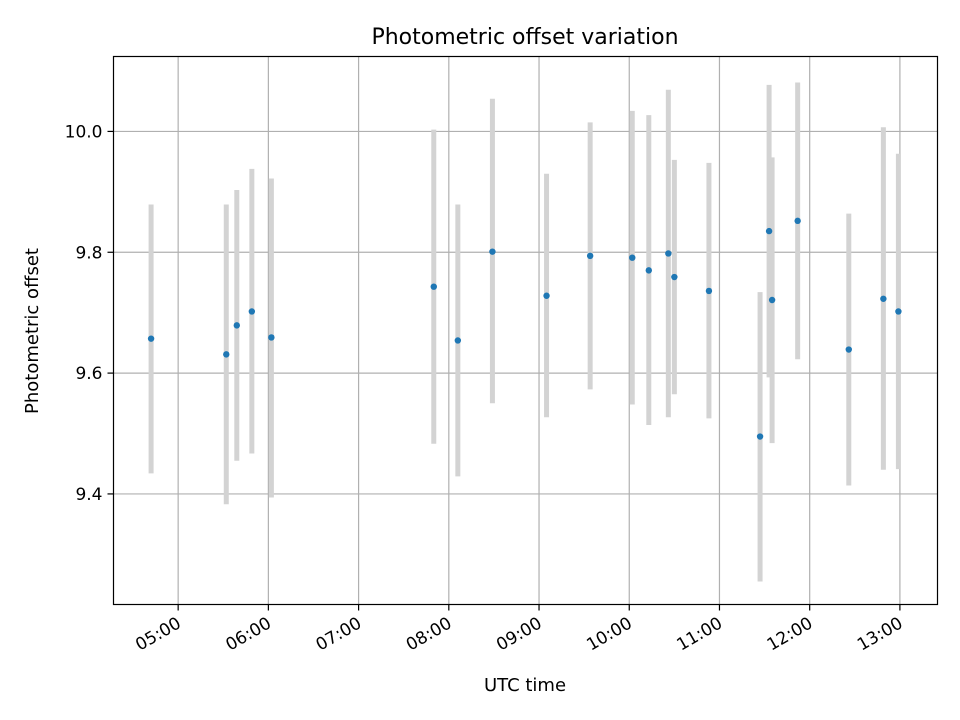  Describe the element at coordinates (88, 253) in the screenshot. I see `y-tick-label: 9.8` at that location.